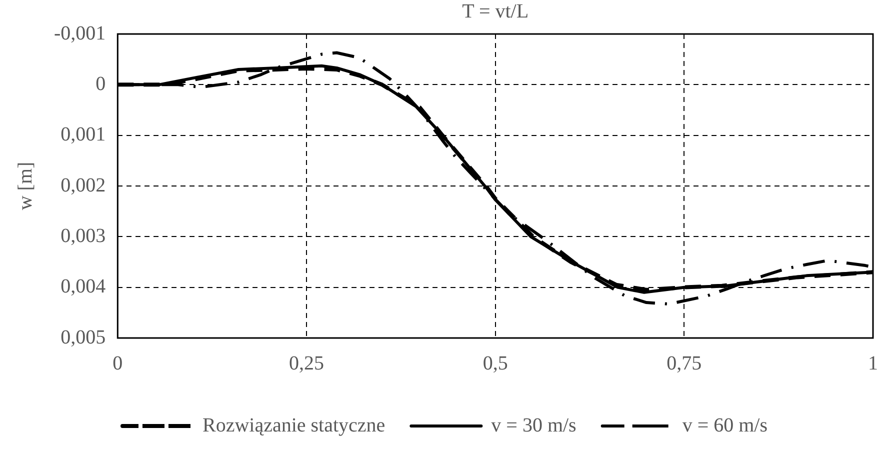 This screenshot has width=892, height=450. Describe the element at coordinates (684, 363) in the screenshot. I see `x-tick-label: 0,75` at that location.